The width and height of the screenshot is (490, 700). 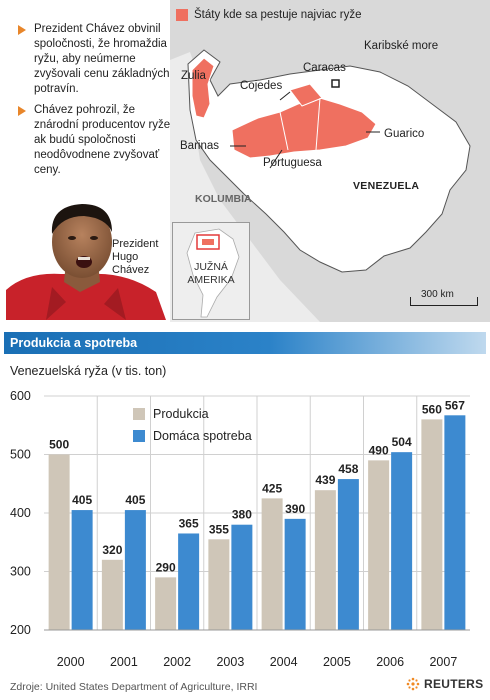 What do you see at coordinates (139, 436) in the screenshot?
I see `legend-swatch-spotreba` at bounding box center [139, 436].